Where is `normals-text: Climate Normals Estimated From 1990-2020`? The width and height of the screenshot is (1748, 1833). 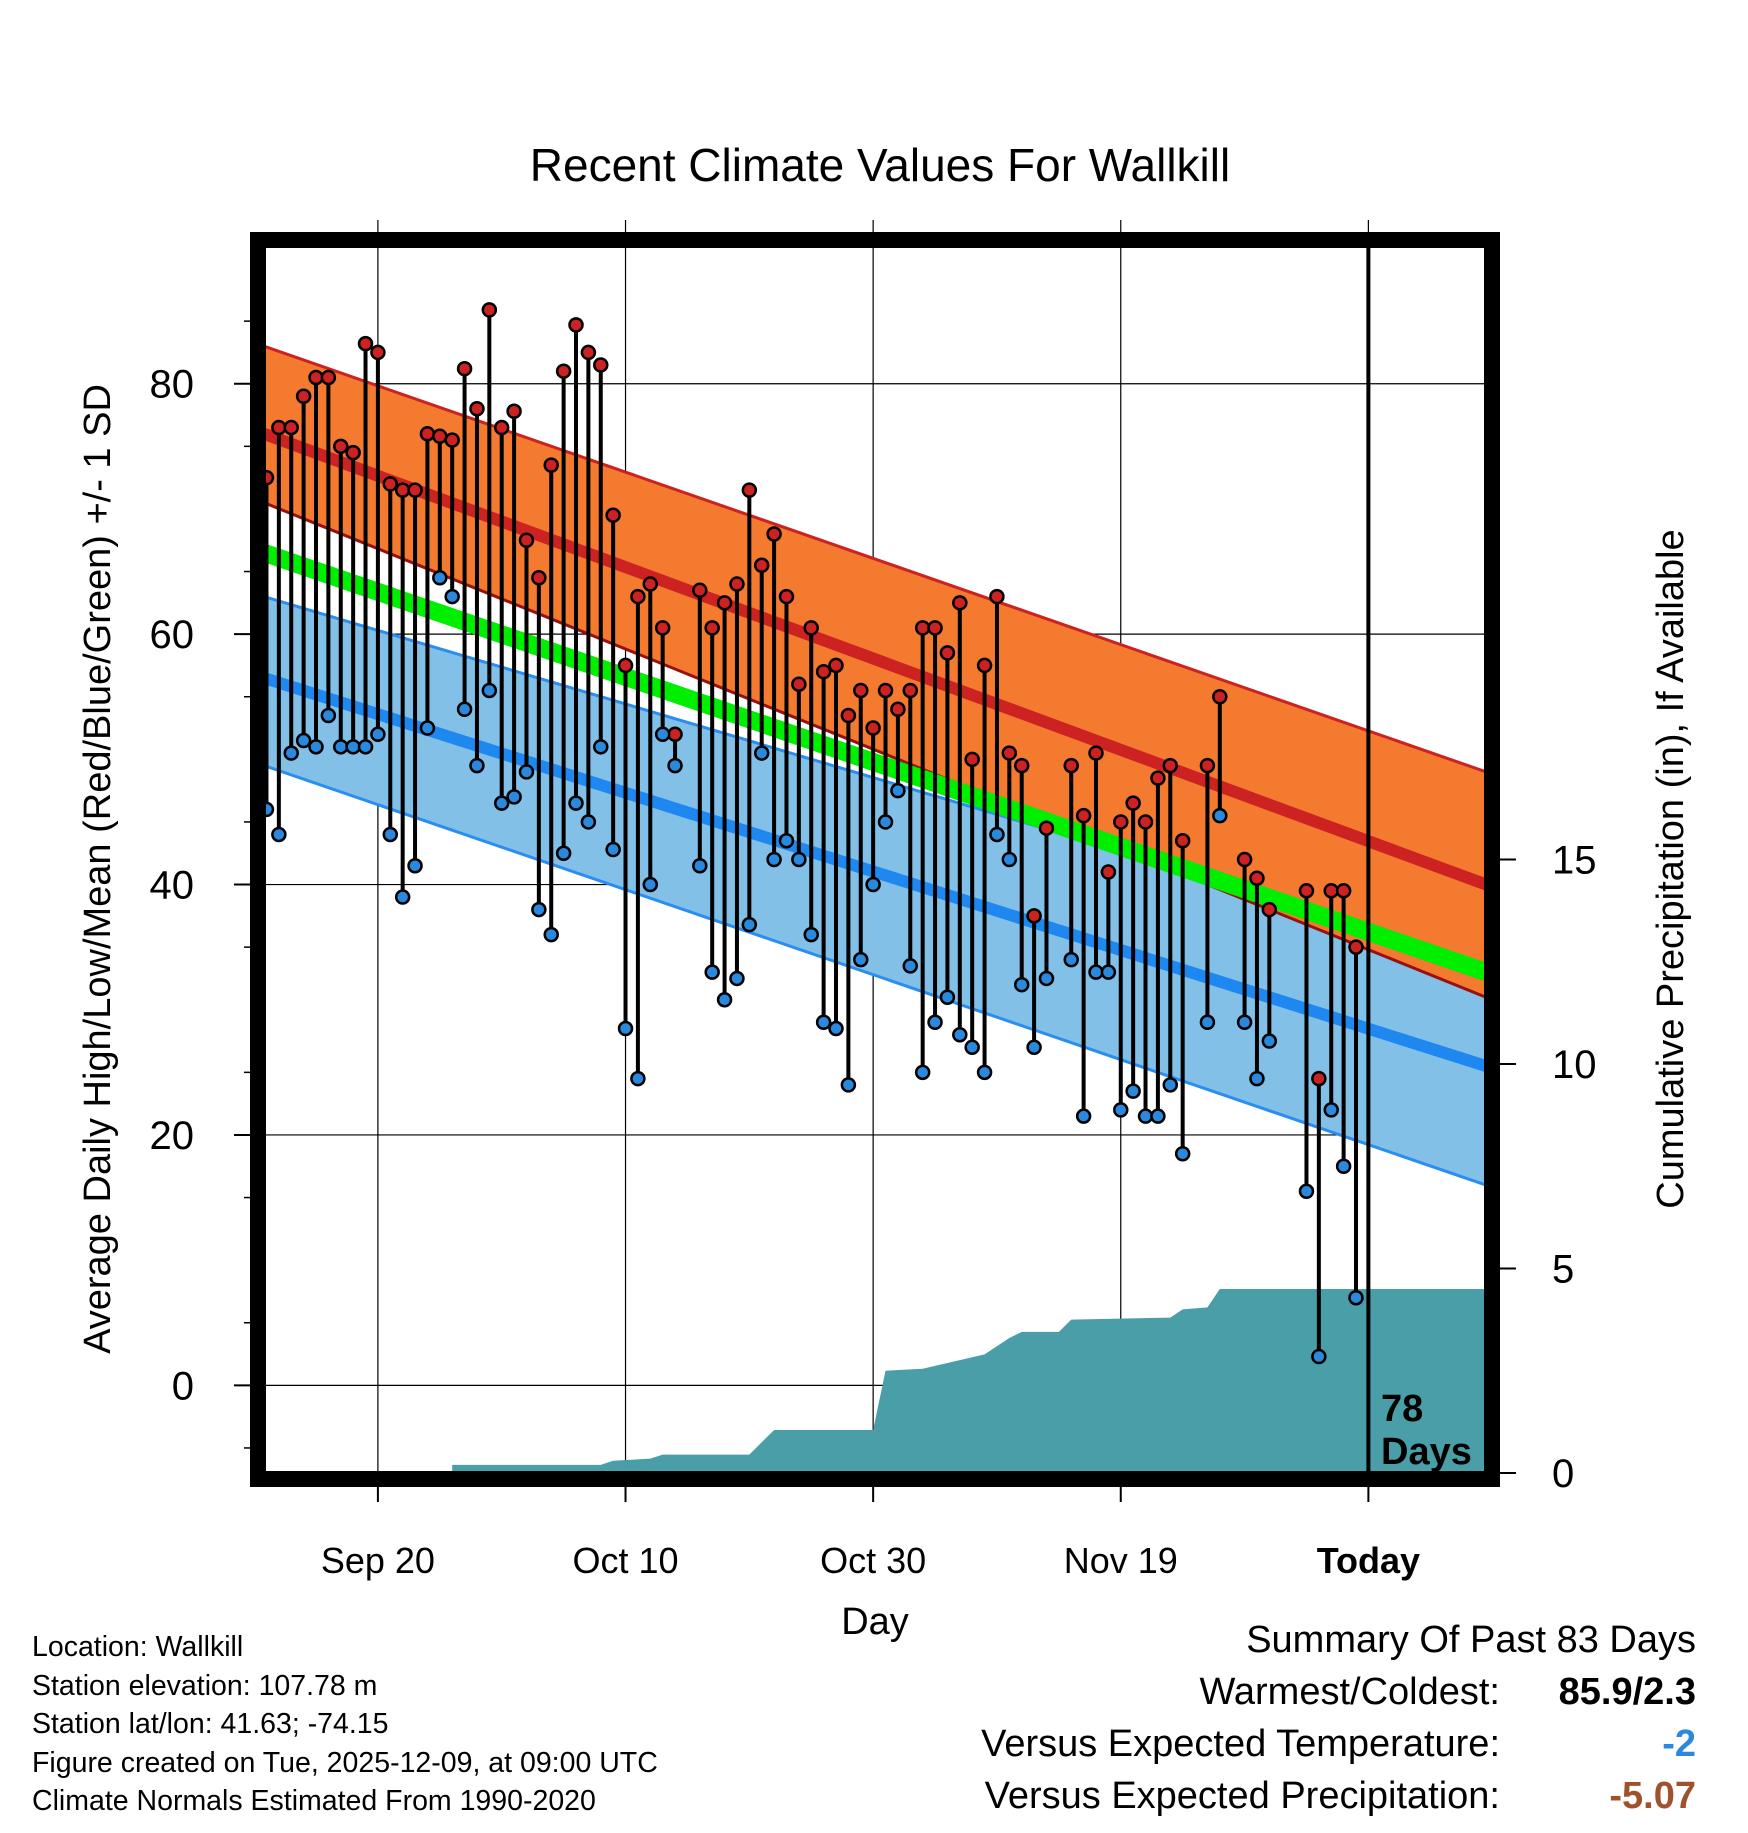
normals-text: Climate Normals Estimated From 1990-2020 is located at coordinates (314, 1801).